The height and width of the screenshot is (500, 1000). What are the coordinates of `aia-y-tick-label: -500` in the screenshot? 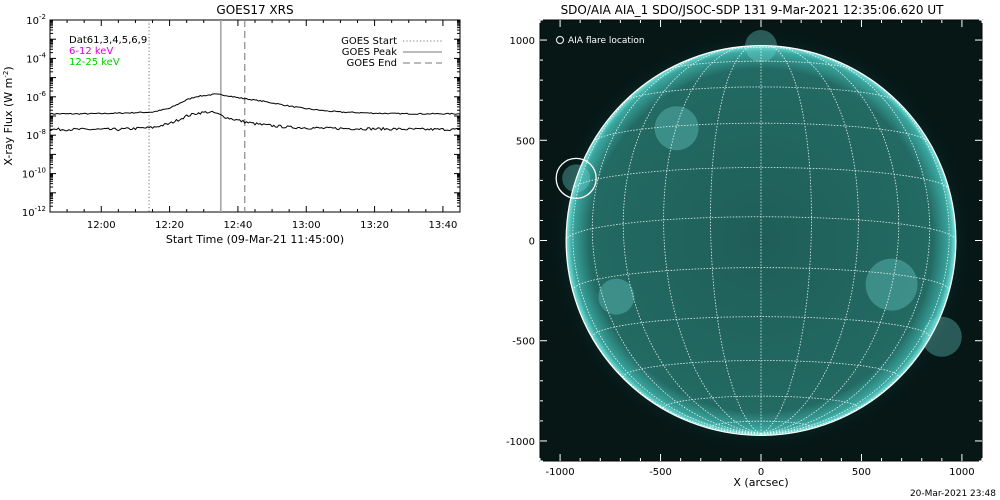 It's located at (523, 342).